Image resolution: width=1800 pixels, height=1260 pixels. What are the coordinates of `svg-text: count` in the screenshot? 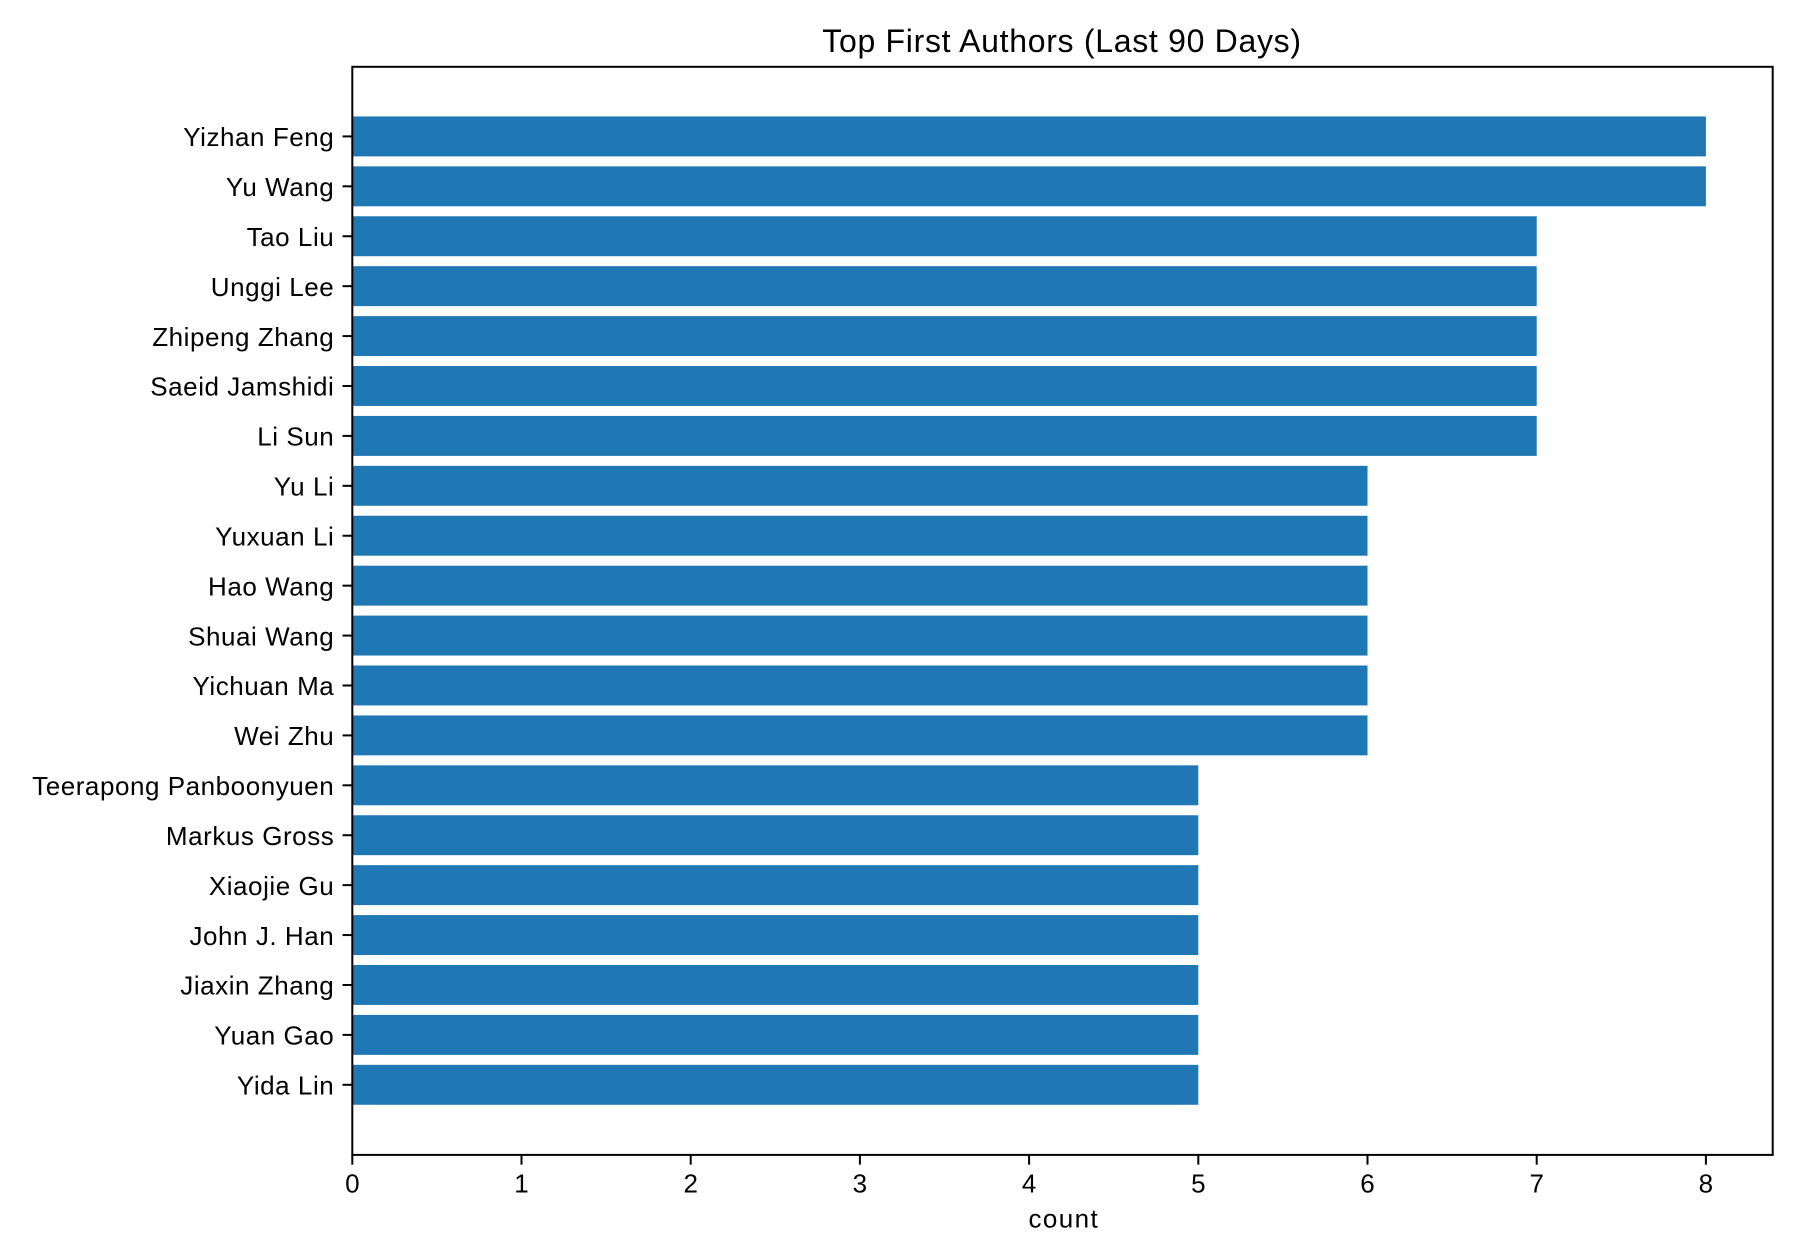 It's located at (1063, 1219).